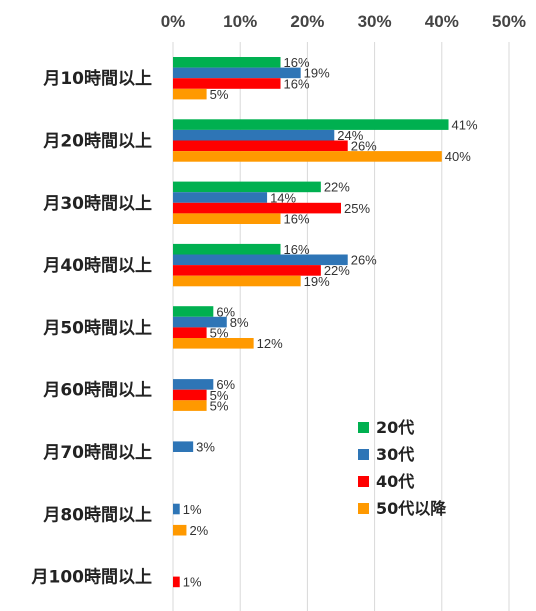 This screenshot has width=536, height=611. Describe the element at coordinates (343, 21) in the screenshot. I see `x-axis-ticks: 0% 10% 20% 30% 40% 50%` at that location.